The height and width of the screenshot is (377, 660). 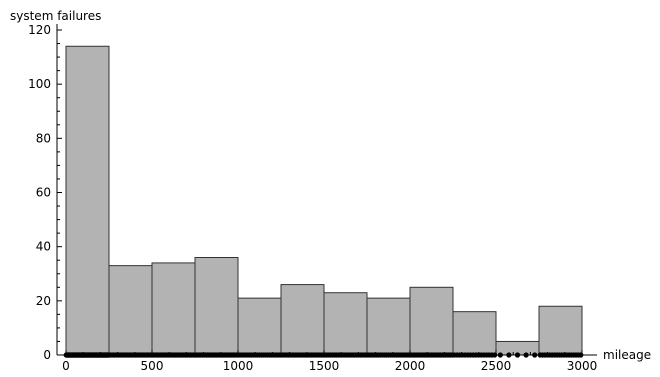 I want to click on rug-layer, so click(x=323, y=355).